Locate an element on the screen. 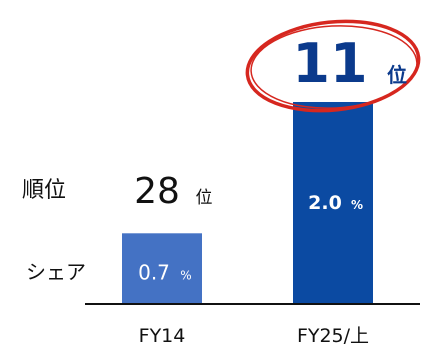 The height and width of the screenshot is (353, 445). share-value-label: 0.7 is located at coordinates (154, 272).